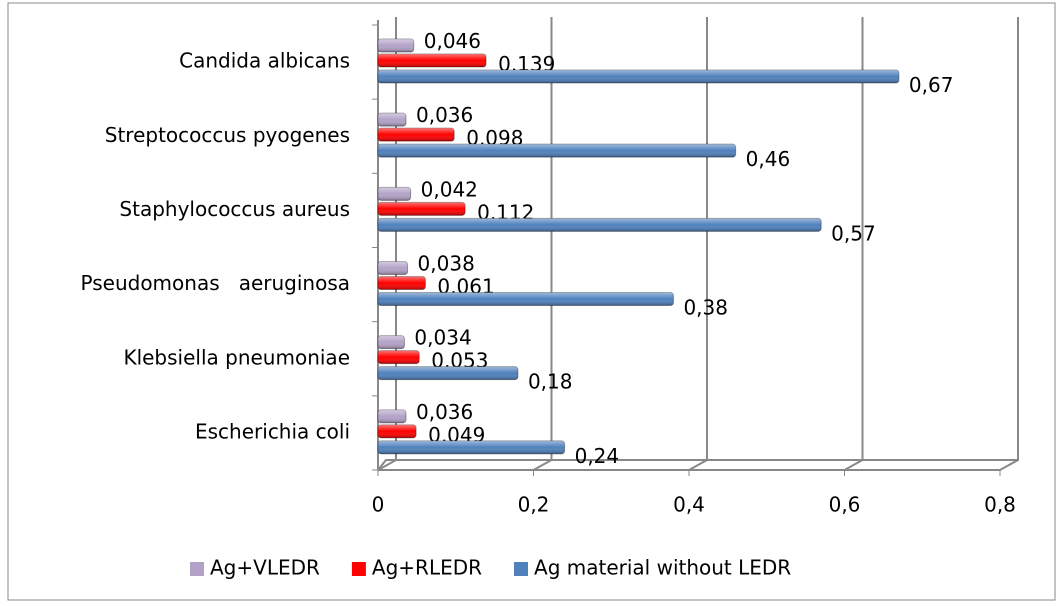  What do you see at coordinates (446, 264) in the screenshot?
I see `value-label: 0,038` at bounding box center [446, 264].